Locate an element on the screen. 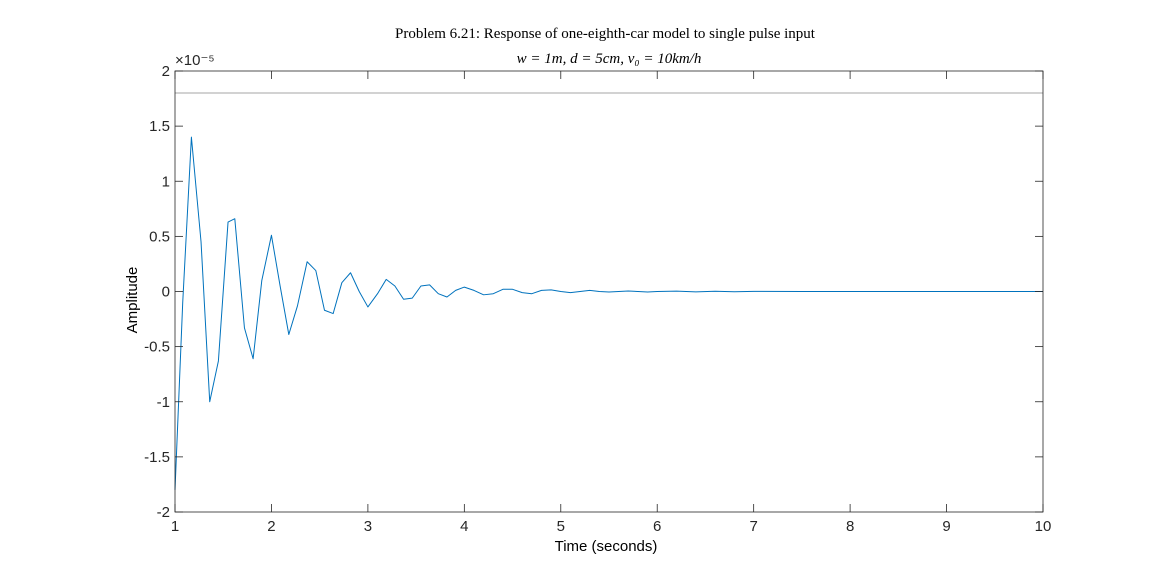  x-tick-label: 1 is located at coordinates (175, 526).